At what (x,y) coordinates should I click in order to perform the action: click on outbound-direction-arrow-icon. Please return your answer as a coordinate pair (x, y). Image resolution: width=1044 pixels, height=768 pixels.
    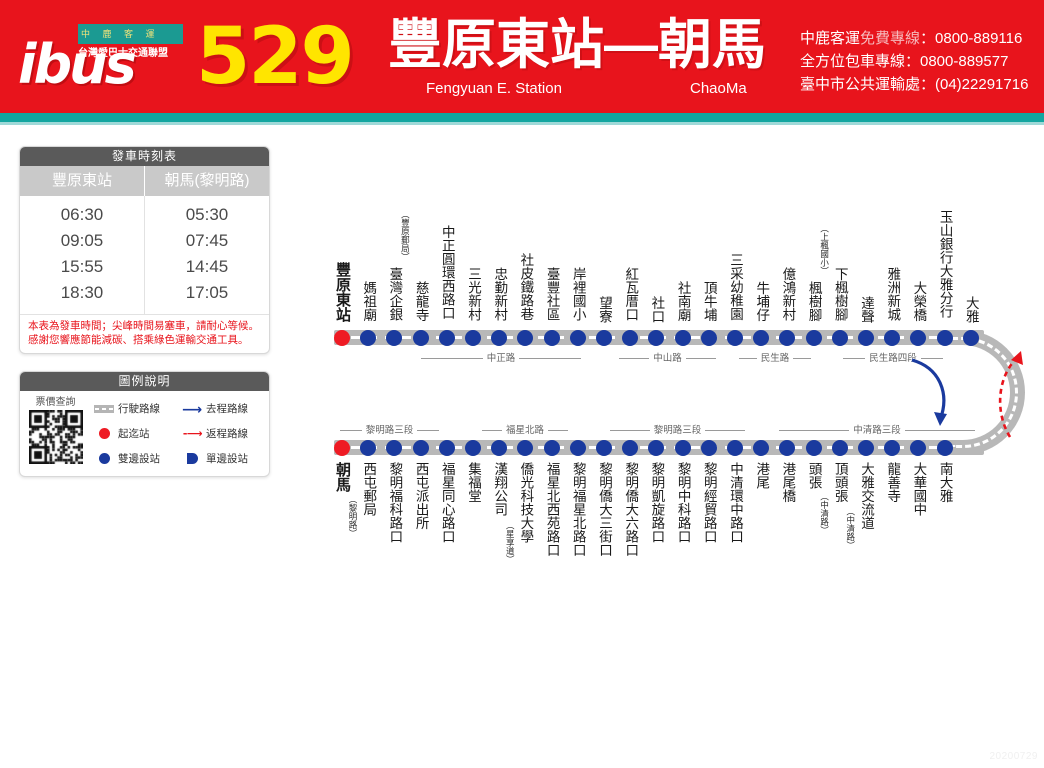
    Looking at the image, I should click on (929, 392).